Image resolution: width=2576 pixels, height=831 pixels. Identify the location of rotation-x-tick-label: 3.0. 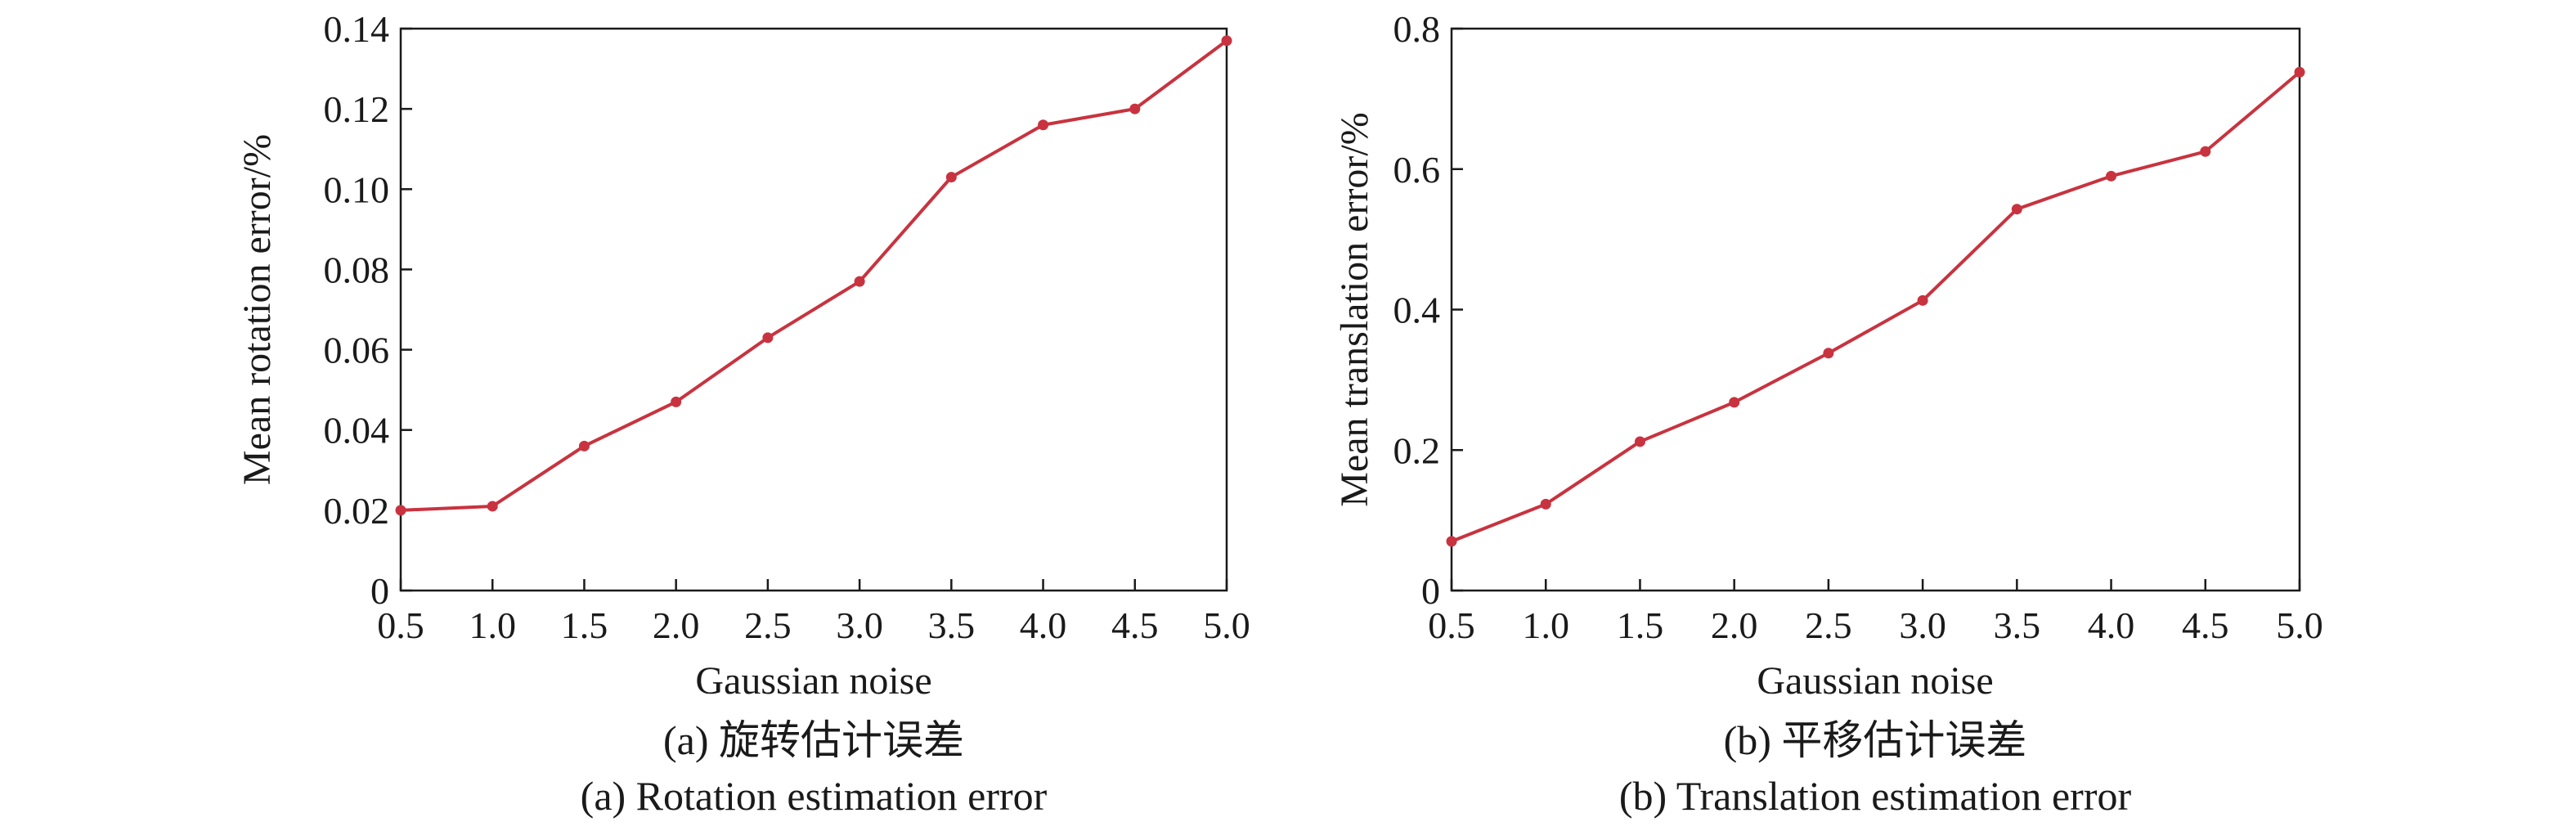
(860, 625).